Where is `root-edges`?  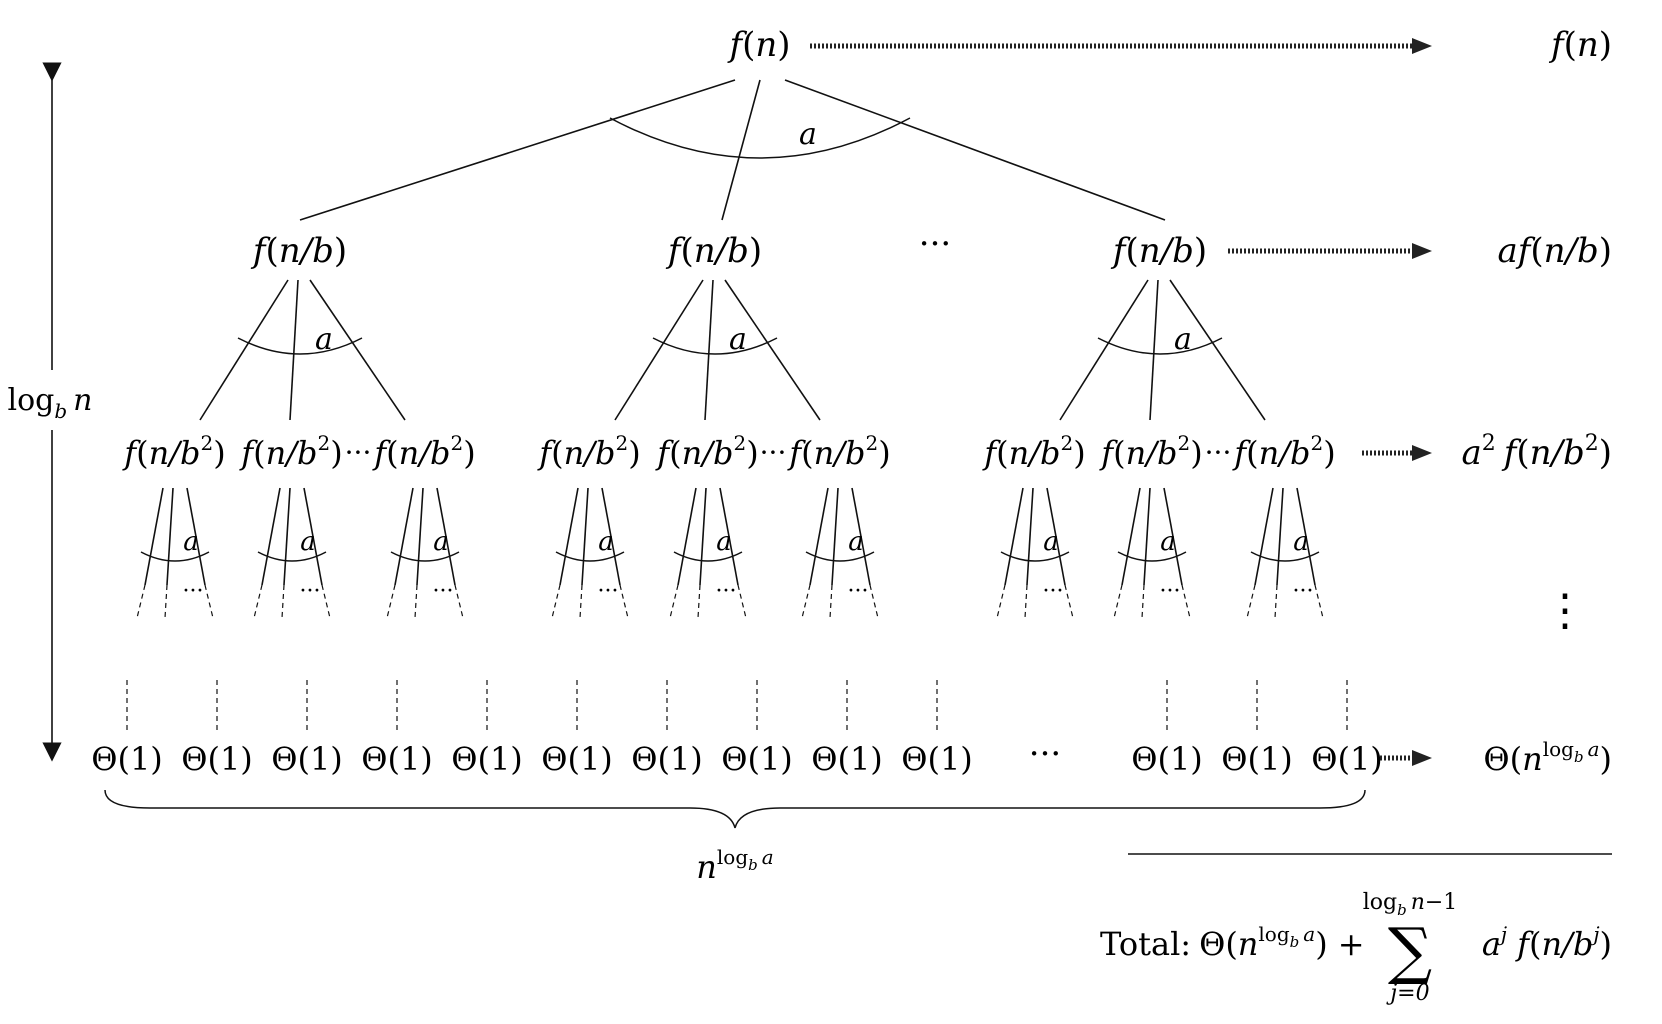
root-edges is located at coordinates (732, 150).